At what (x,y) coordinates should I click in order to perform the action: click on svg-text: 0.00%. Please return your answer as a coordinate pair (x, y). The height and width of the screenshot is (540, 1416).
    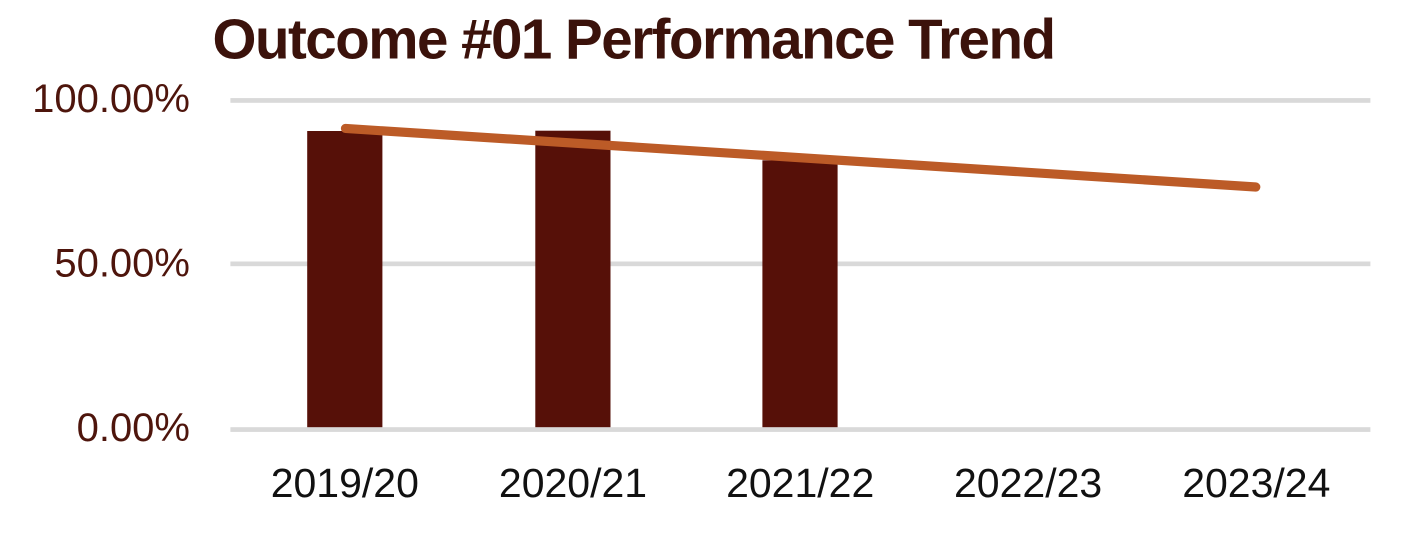
    Looking at the image, I should click on (133, 428).